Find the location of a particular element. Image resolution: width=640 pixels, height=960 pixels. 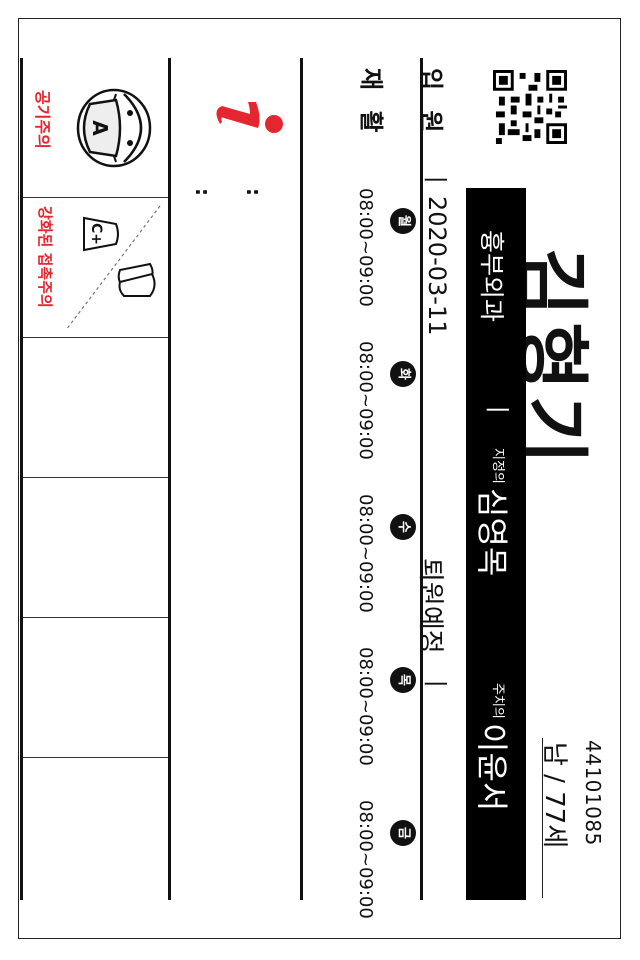

designated-doctor-label: 지정의 is located at coordinates (497, 466).